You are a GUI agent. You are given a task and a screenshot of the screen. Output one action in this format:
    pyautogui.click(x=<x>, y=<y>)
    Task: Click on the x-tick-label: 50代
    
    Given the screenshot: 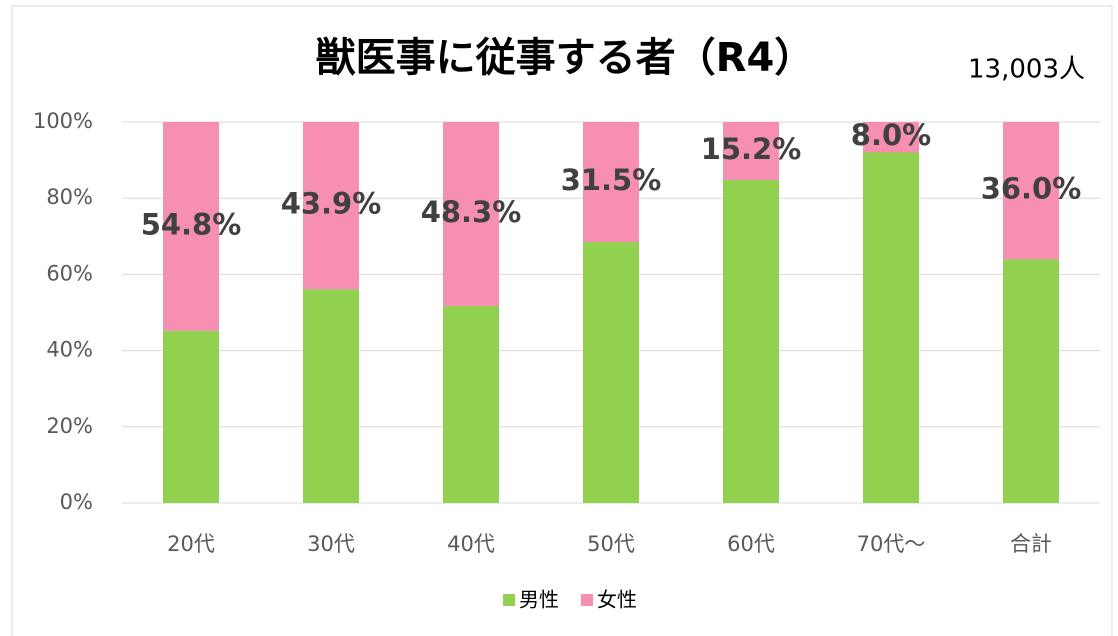 What is the action you would take?
    pyautogui.click(x=611, y=544)
    